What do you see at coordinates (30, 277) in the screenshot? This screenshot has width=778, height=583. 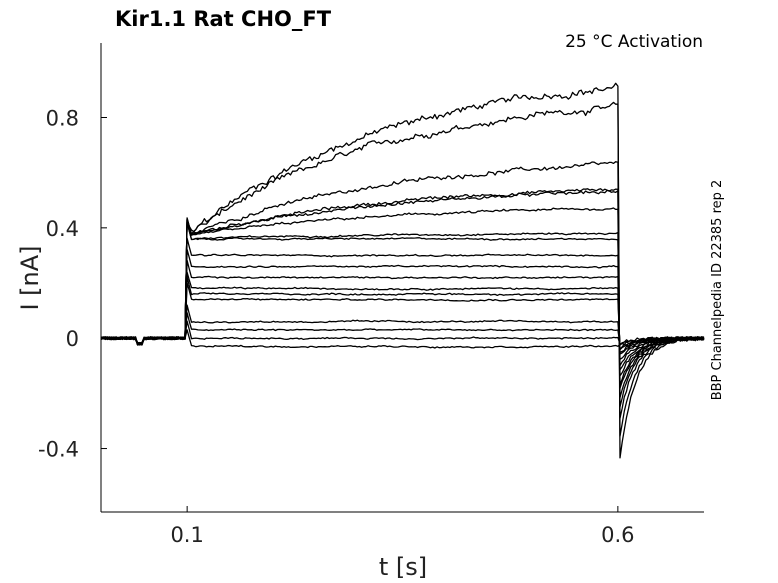 I see `y-axis-label: I [nA]` at bounding box center [30, 277].